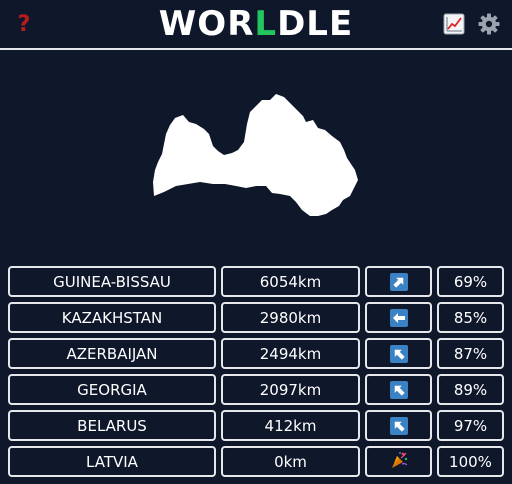 Image resolution: width=512 pixels, height=484 pixels. What do you see at coordinates (290, 389) in the screenshot?
I see `guess-distance: 2097km` at bounding box center [290, 389].